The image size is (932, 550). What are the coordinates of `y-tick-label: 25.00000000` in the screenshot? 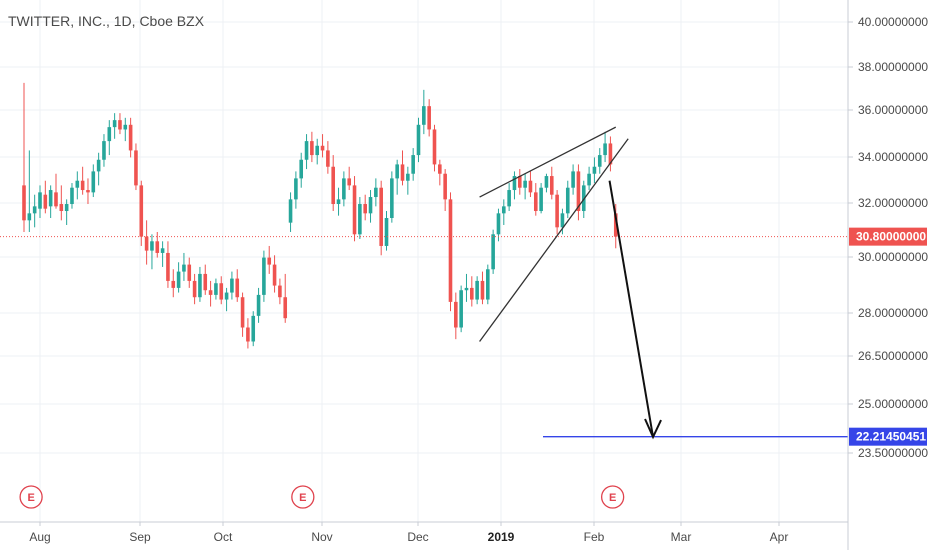 It's located at (893, 404).